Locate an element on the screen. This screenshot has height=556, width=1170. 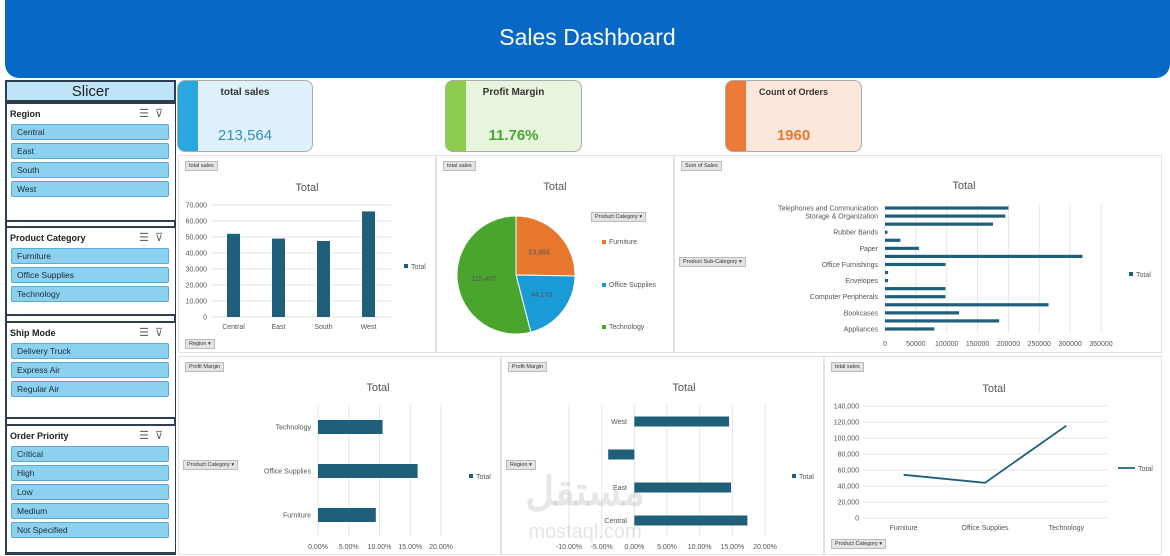
x-tick-label: West is located at coordinates (369, 327).